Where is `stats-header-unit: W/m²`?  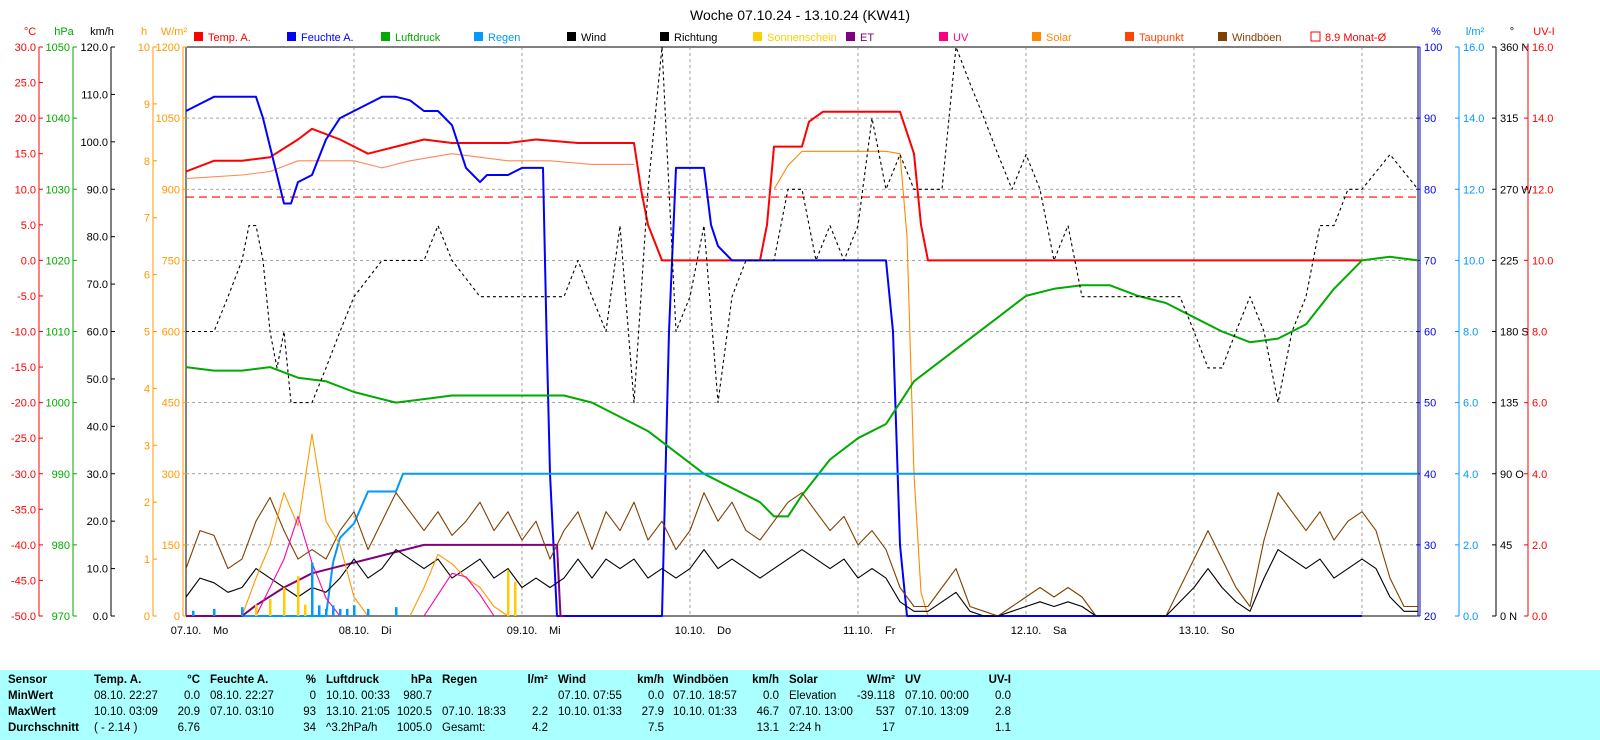 stats-header-unit: W/m² is located at coordinates (880, 680).